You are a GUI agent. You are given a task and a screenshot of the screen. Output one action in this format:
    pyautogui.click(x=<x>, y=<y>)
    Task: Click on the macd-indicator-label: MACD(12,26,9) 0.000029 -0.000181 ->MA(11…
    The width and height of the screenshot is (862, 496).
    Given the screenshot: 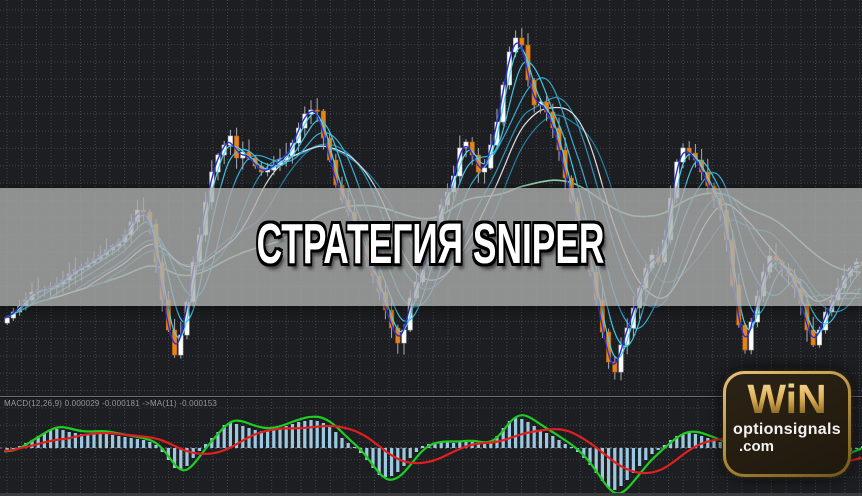 What is the action you would take?
    pyautogui.click(x=111, y=403)
    